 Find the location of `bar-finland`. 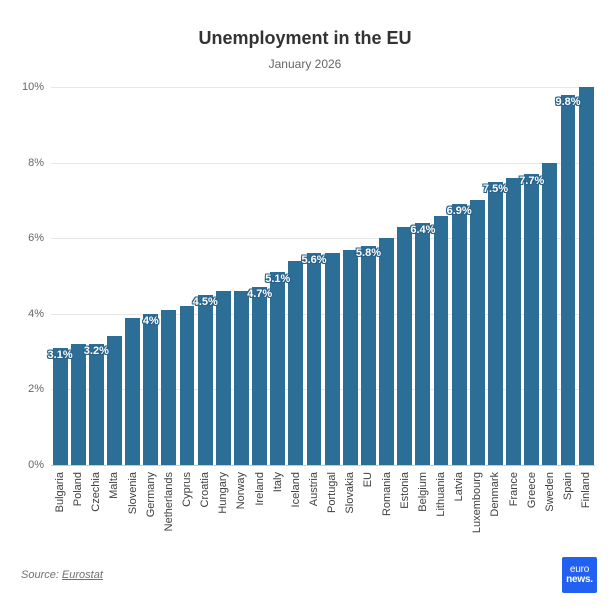

bar-finland is located at coordinates (586, 276).